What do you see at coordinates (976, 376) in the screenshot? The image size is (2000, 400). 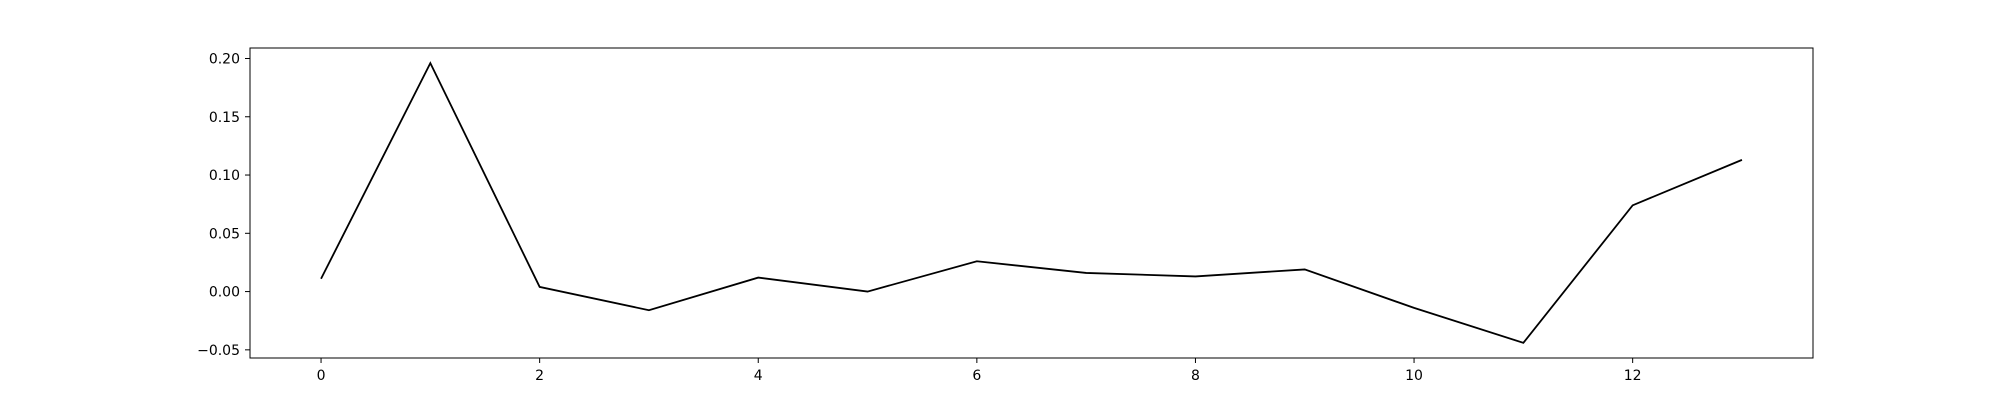 I see `x-tick-label: 6` at bounding box center [976, 376].